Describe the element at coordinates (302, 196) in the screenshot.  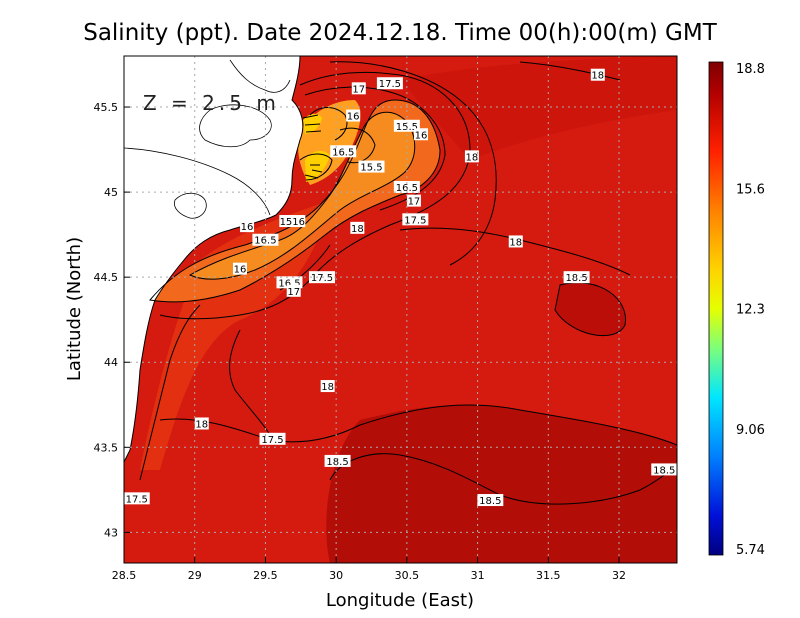
I see `river-plume-core` at that location.